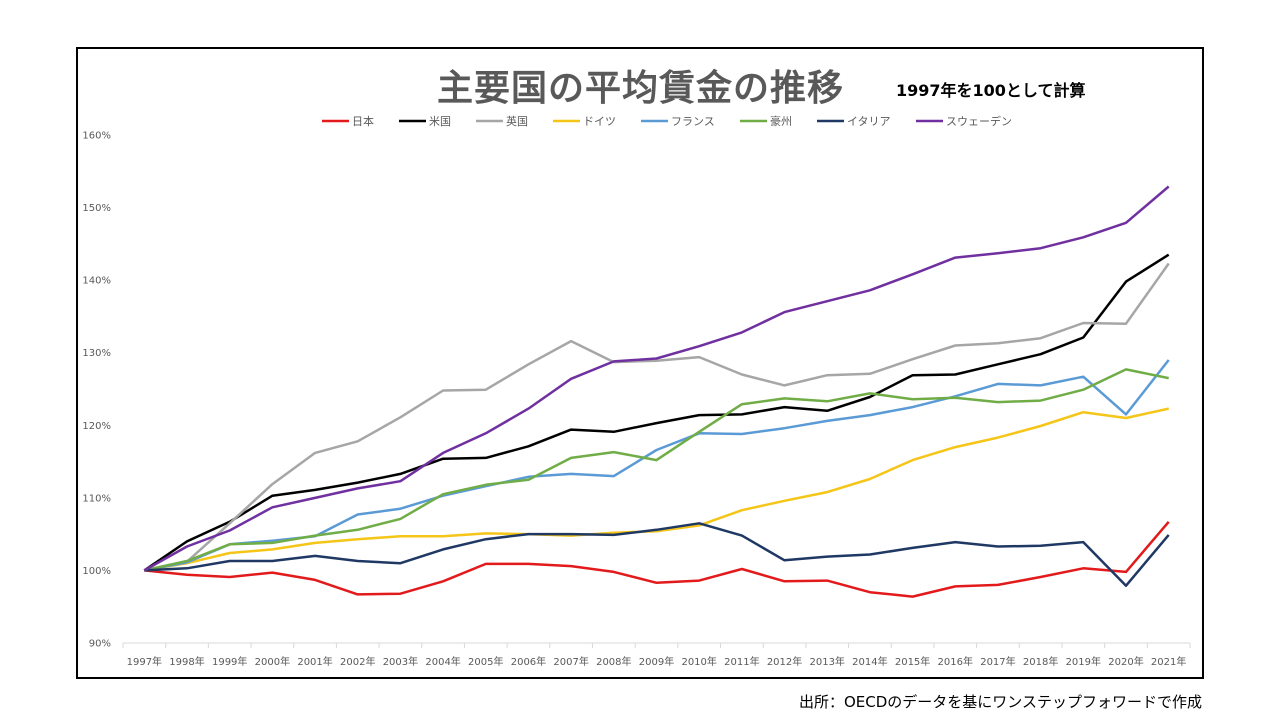 This screenshot has height=720, width=1280. I want to click on x-tick-label: 2008年, so click(613, 661).